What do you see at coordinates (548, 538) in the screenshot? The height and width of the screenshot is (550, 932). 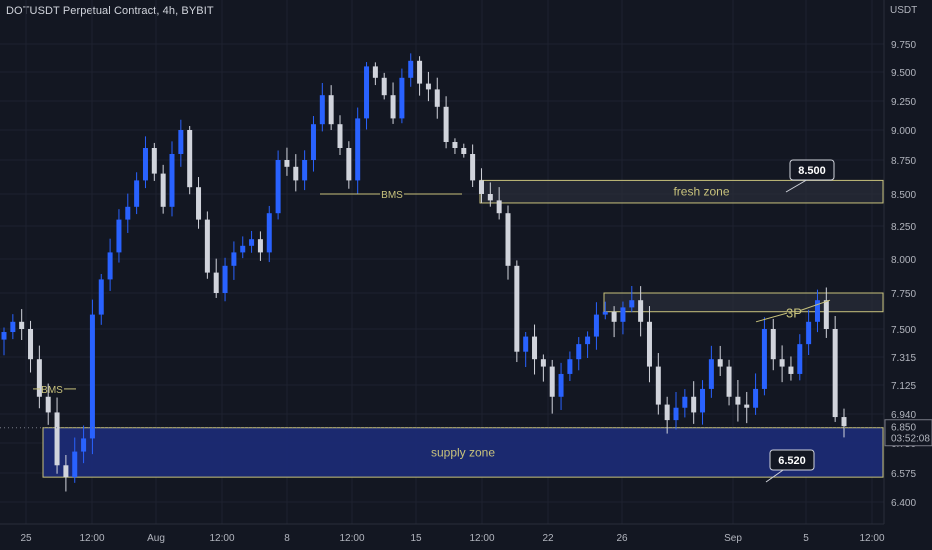 I see `time-tick-8: 22` at bounding box center [548, 538].